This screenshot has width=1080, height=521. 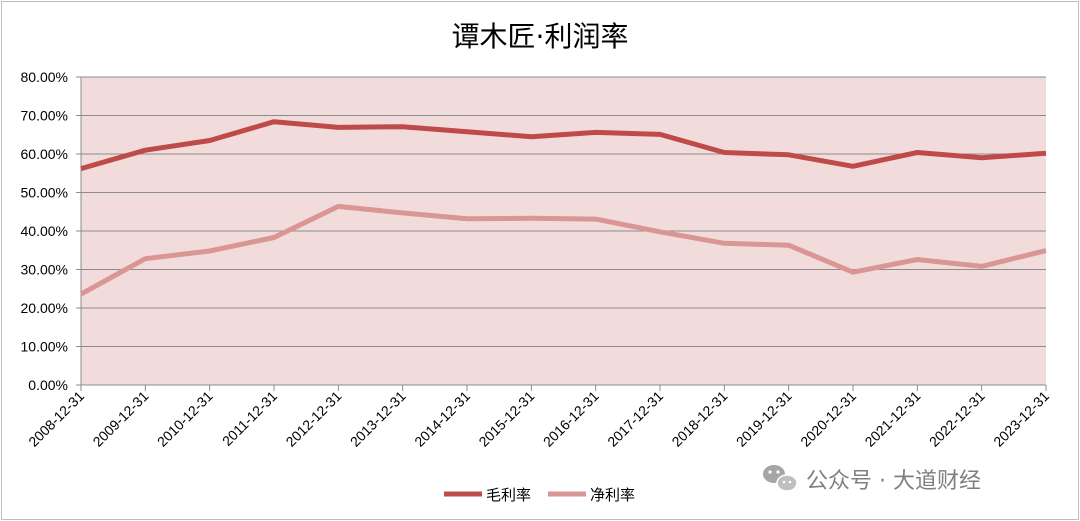 What do you see at coordinates (957, 419) in the screenshot?
I see `x-tick-label: 2022-12-31` at bounding box center [957, 419].